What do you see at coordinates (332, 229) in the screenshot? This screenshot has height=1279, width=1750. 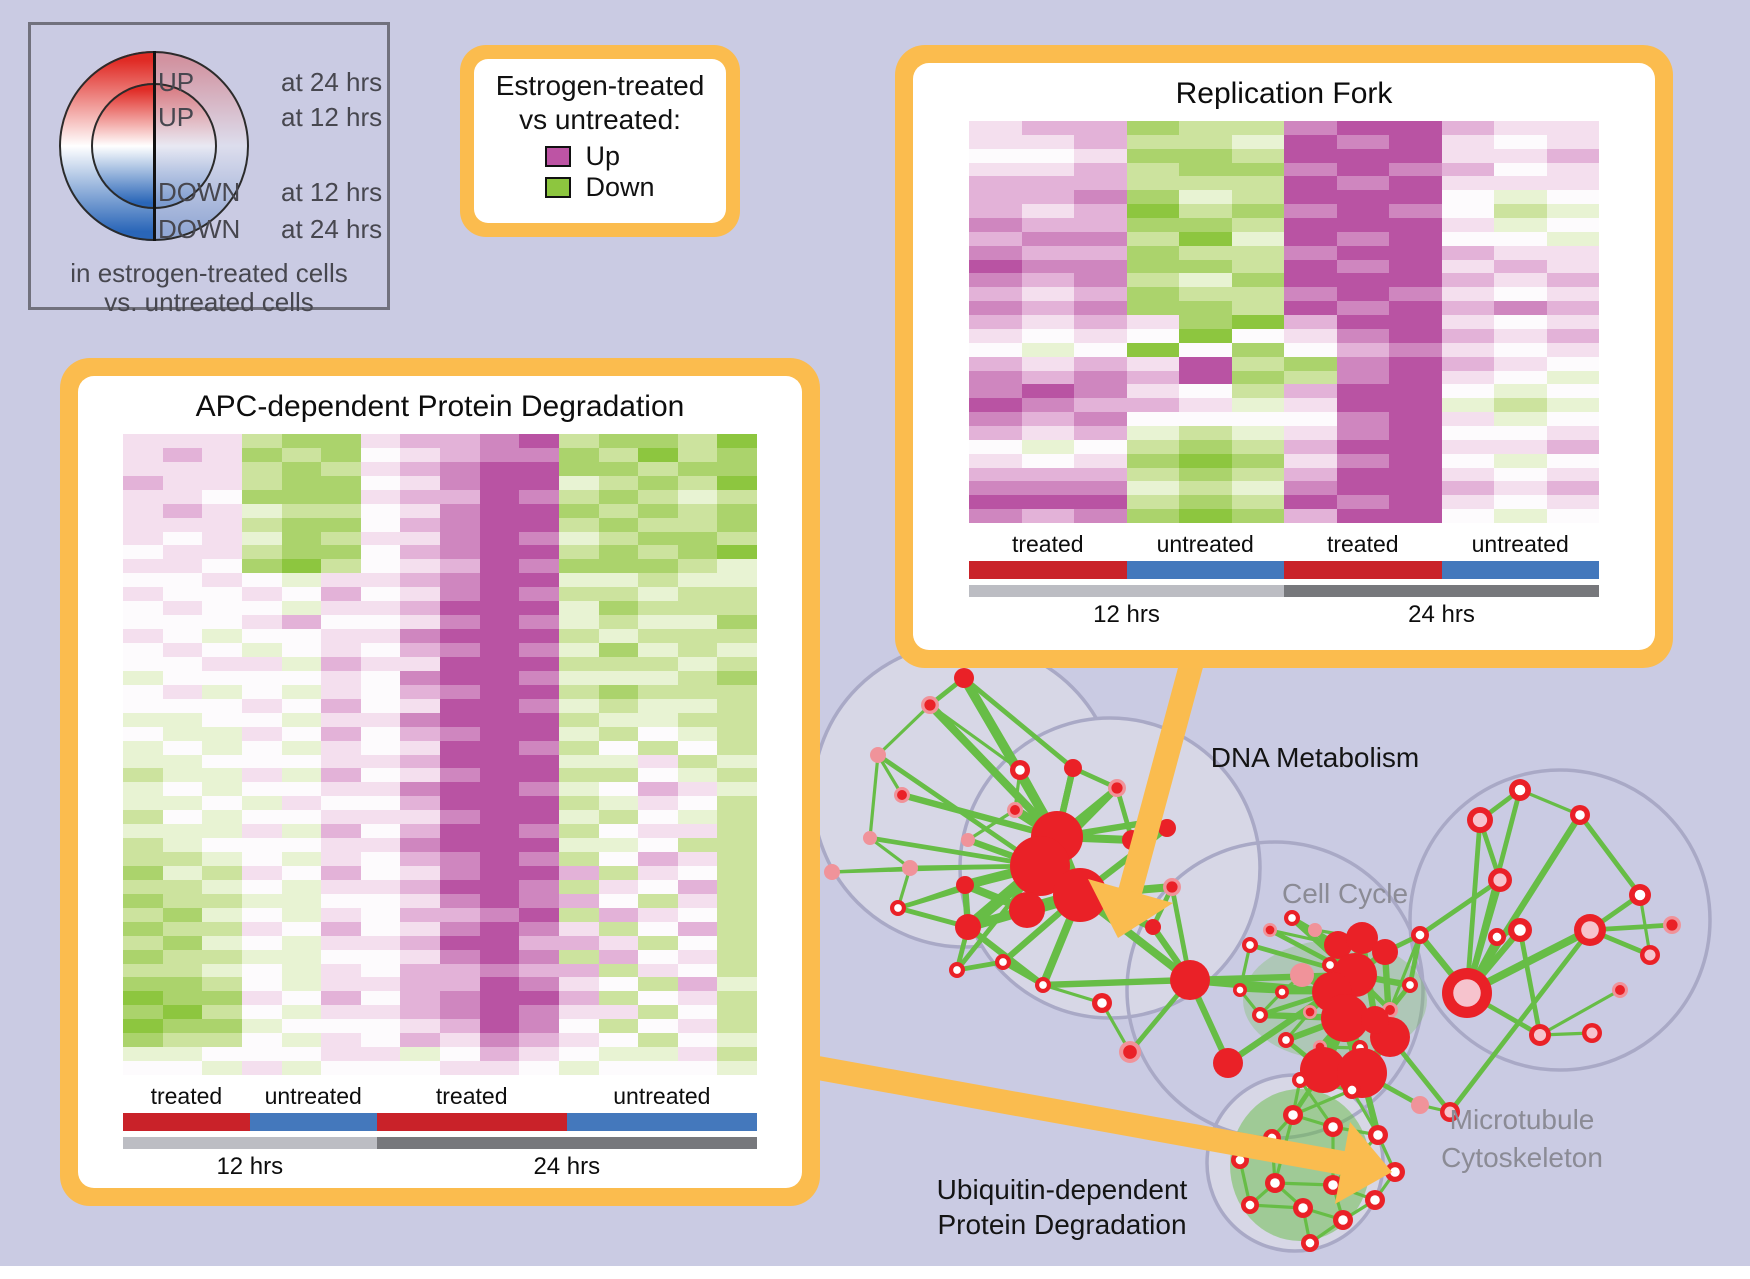 I see `ring-legend-time: at 24 hrs` at bounding box center [332, 229].